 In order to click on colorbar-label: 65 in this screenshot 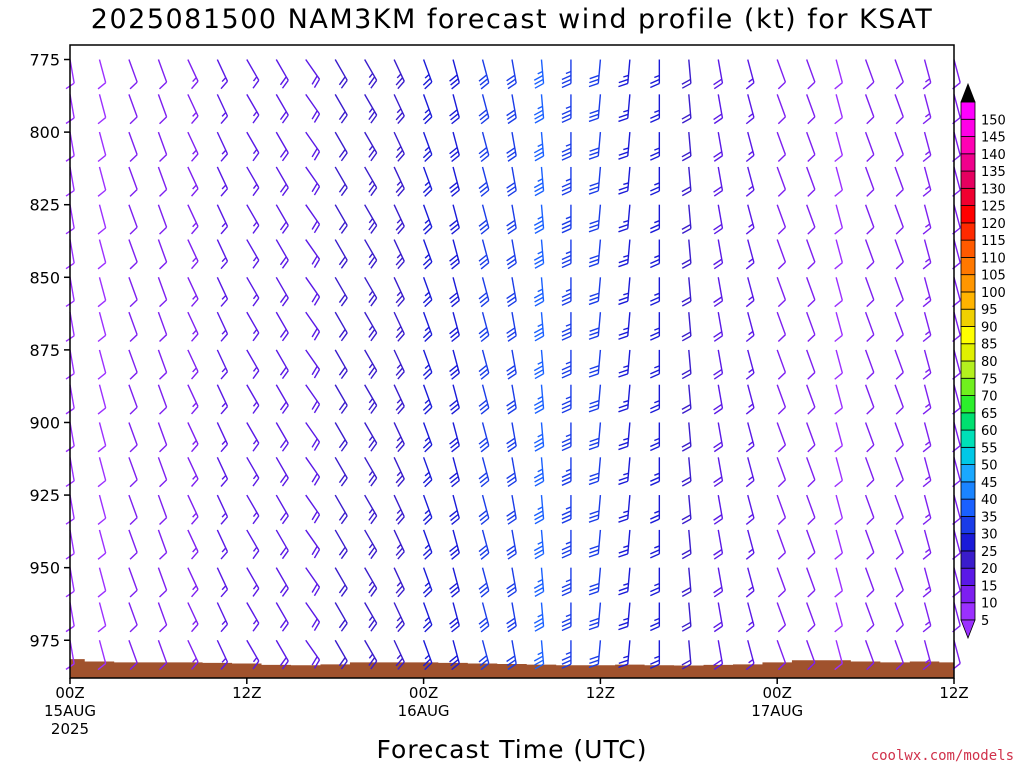, I will do `click(989, 414)`.